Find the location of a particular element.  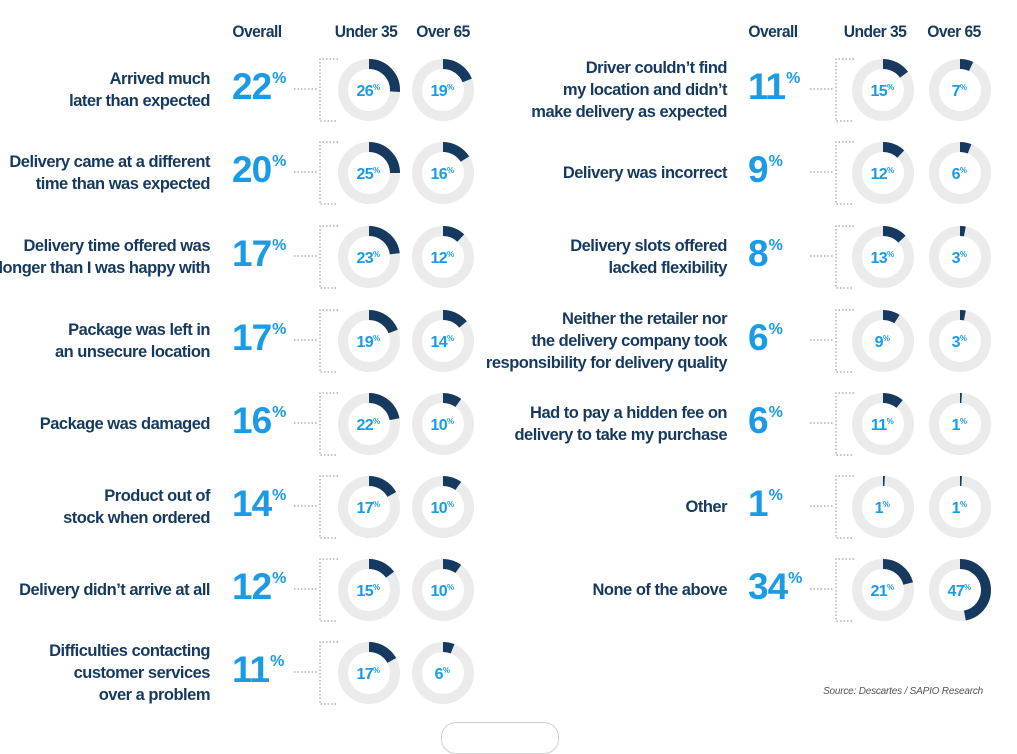

overall-number: 11 is located at coordinates (766, 86).